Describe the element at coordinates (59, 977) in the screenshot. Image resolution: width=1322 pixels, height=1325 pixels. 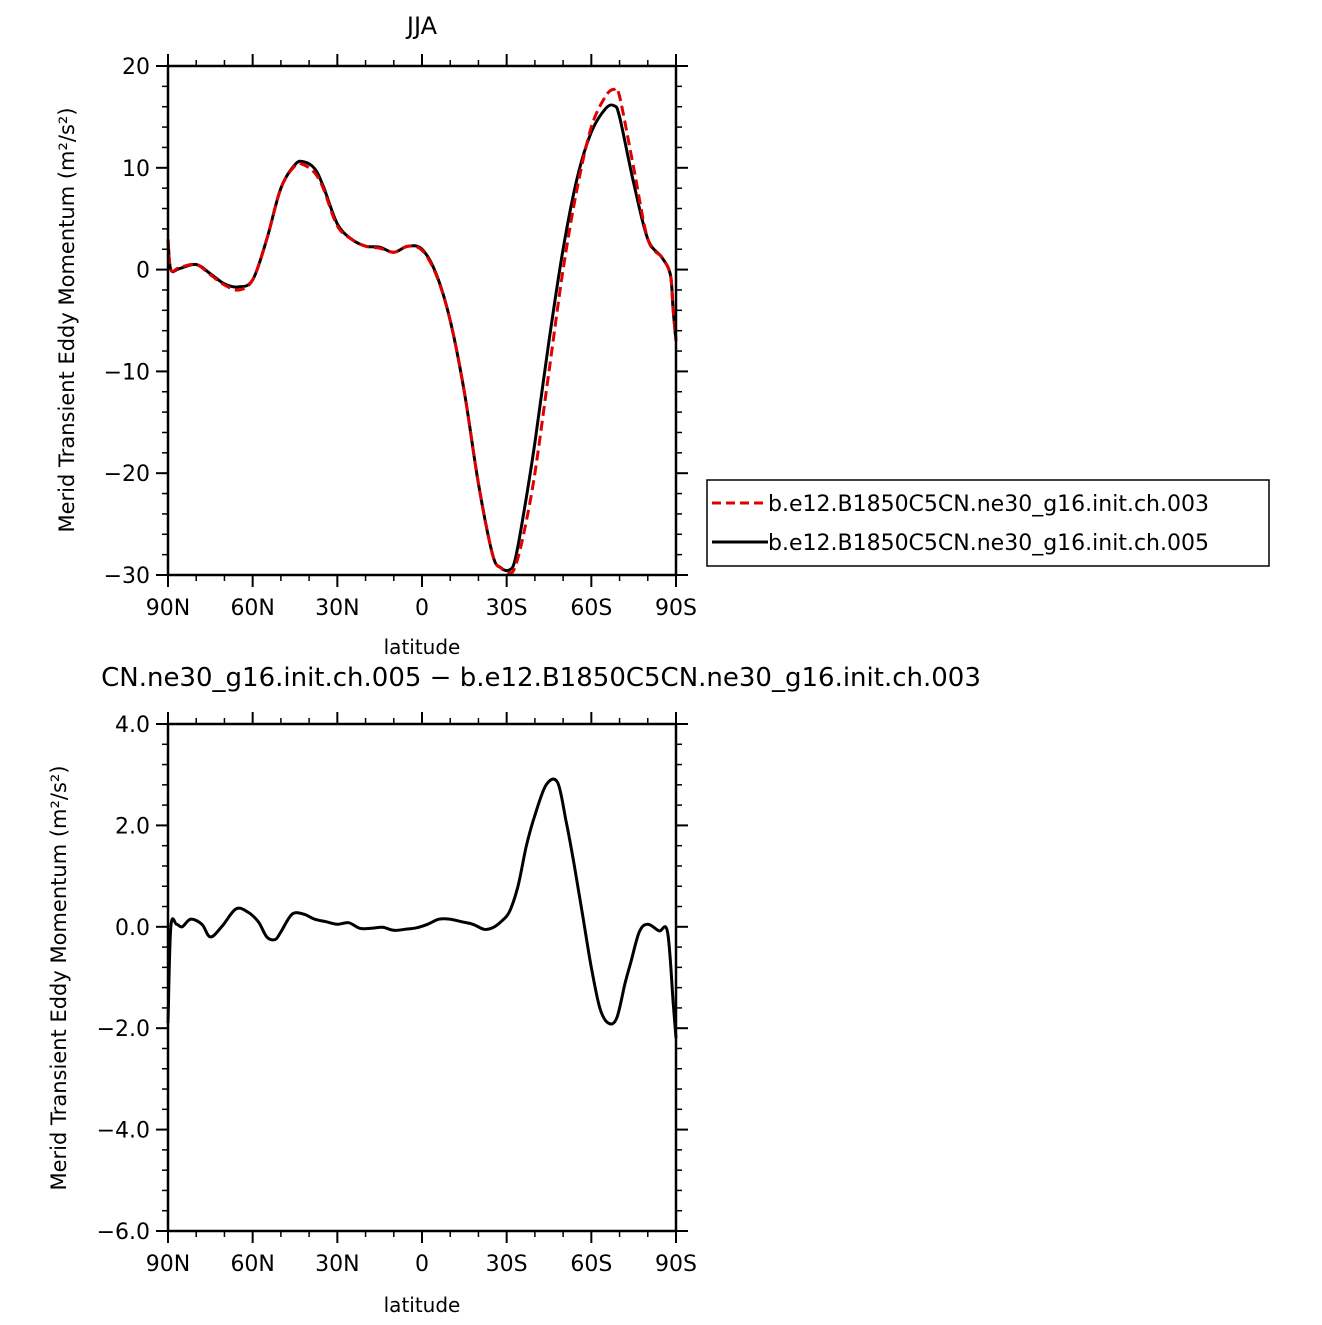
I see `bottom-y-axis-label: Merid Transient Eddy Momentum (m²/s²)` at that location.